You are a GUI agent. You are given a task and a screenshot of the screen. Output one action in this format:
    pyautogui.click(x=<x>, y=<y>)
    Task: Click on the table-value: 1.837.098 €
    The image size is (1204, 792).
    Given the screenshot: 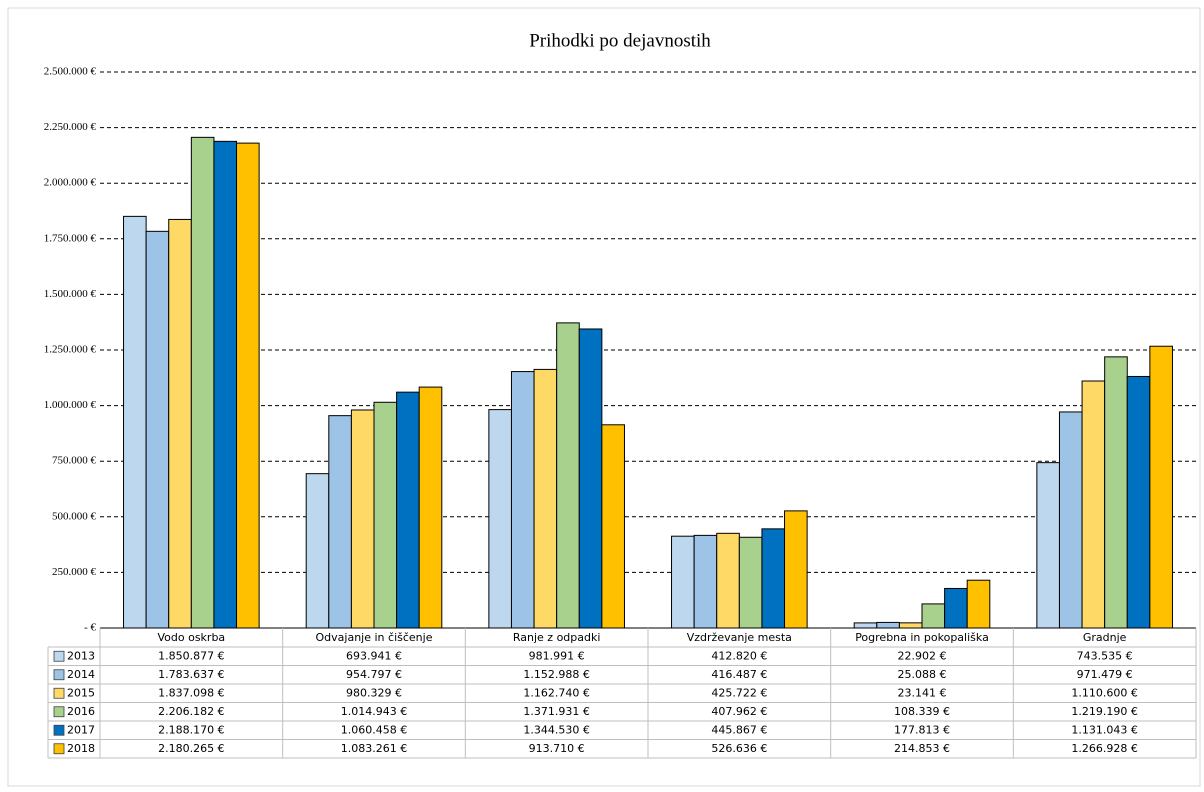 What is the action you would take?
    pyautogui.click(x=191, y=692)
    